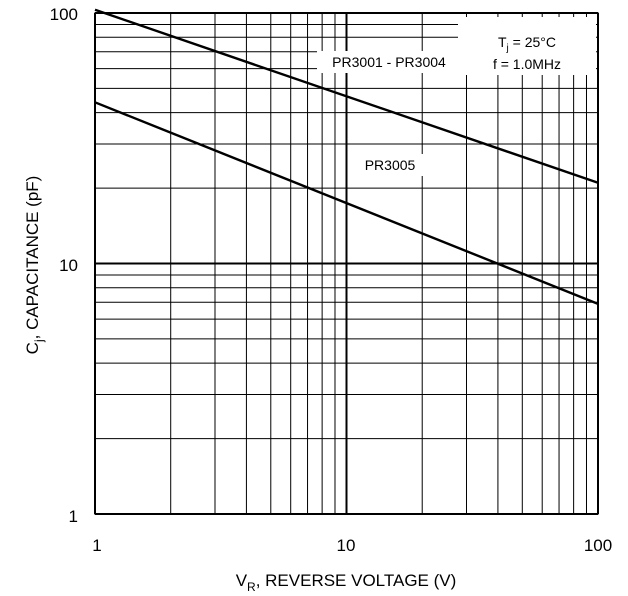  I want to click on conditions-temperature: Tj = 25°C, so click(527, 44).